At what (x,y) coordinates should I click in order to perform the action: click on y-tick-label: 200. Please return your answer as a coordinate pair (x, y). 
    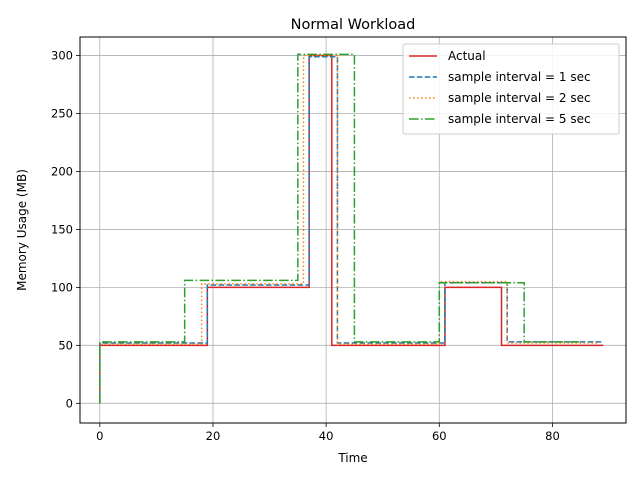
    Looking at the image, I should click on (62, 171).